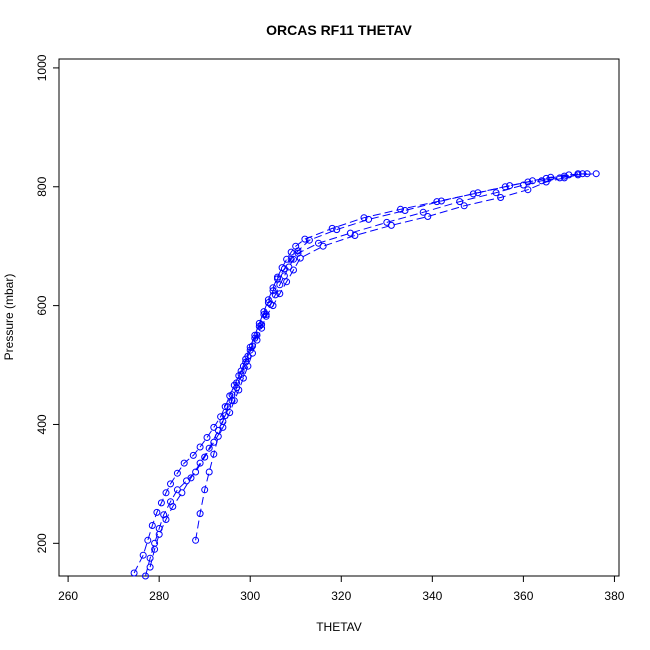 The width and height of the screenshot is (650, 650). What do you see at coordinates (9, 317) in the screenshot?
I see `y-axis-label: Pressure (mbar)` at bounding box center [9, 317].